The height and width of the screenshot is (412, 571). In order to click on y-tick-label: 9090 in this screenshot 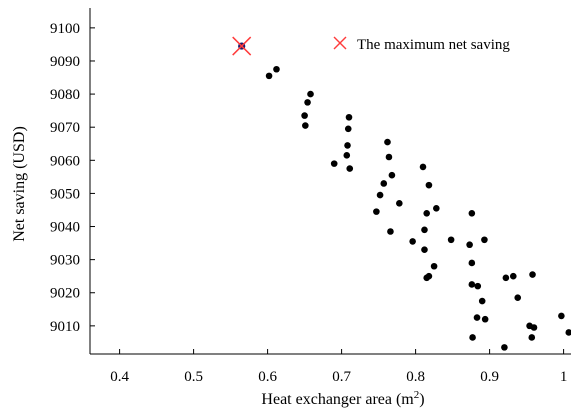, I will do `click(65, 62)`.